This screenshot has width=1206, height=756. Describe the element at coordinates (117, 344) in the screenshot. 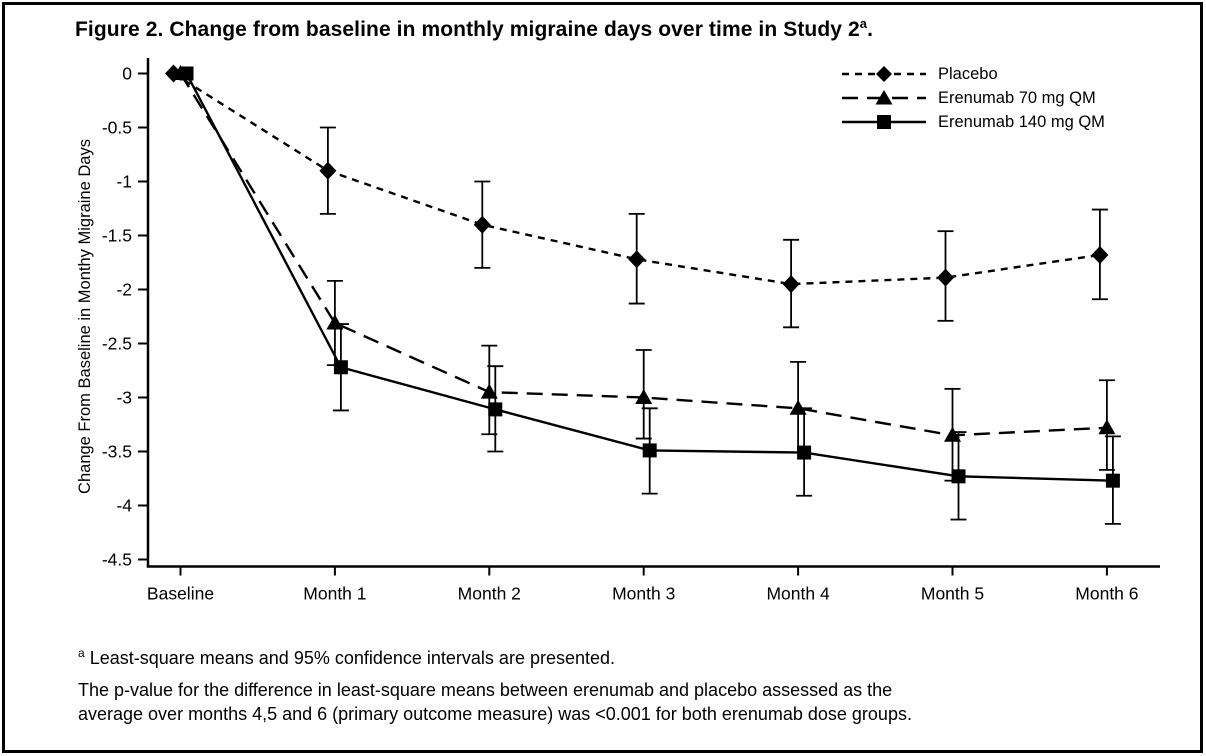

I see `y-tick-label: -2.5` at that location.